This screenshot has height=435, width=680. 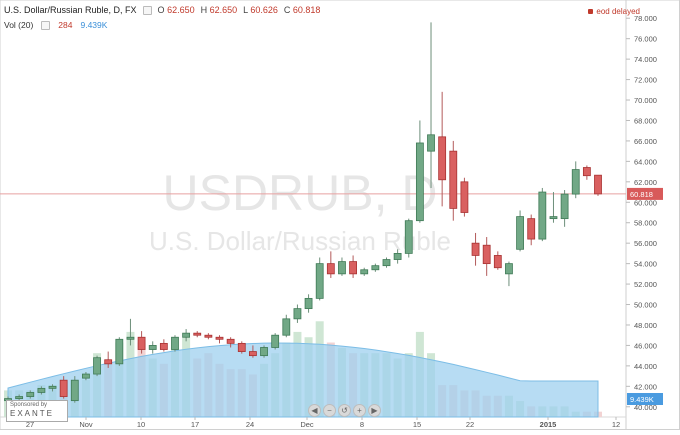 I want to click on price-tick-label: 58.000, so click(x=645, y=223).